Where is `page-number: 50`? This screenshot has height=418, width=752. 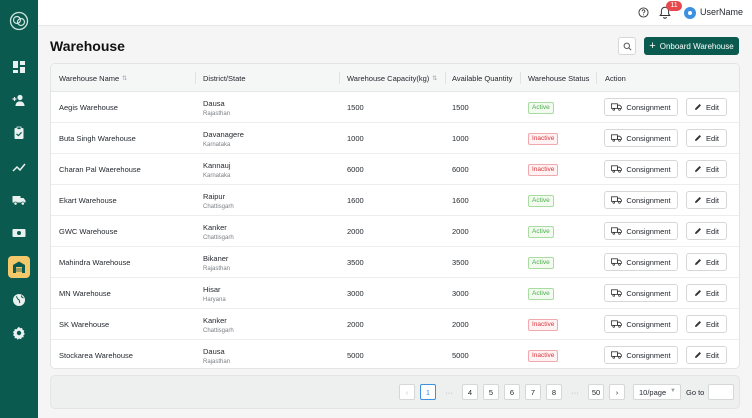 page-number: 50 is located at coordinates (596, 392).